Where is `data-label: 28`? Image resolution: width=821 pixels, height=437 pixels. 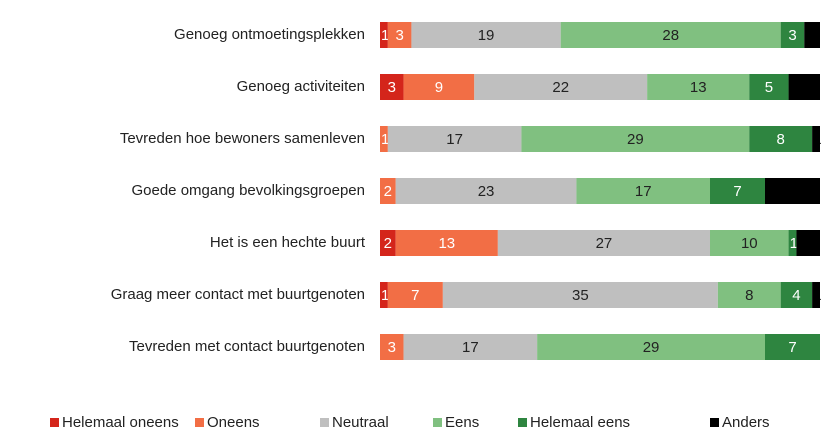
data-label: 28 is located at coordinates (670, 35).